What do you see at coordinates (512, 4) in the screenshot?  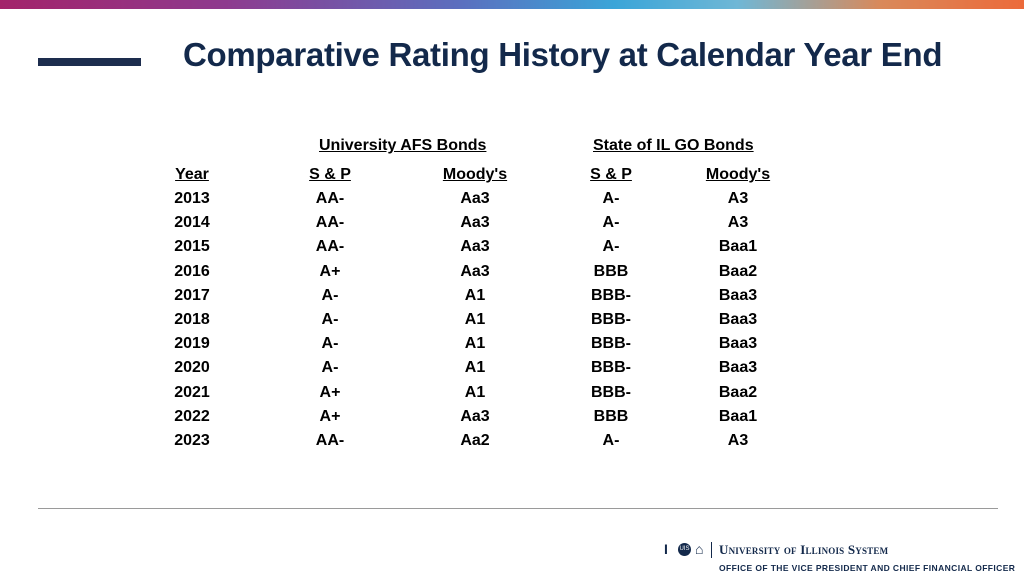 I see `top-color-stripe` at bounding box center [512, 4].